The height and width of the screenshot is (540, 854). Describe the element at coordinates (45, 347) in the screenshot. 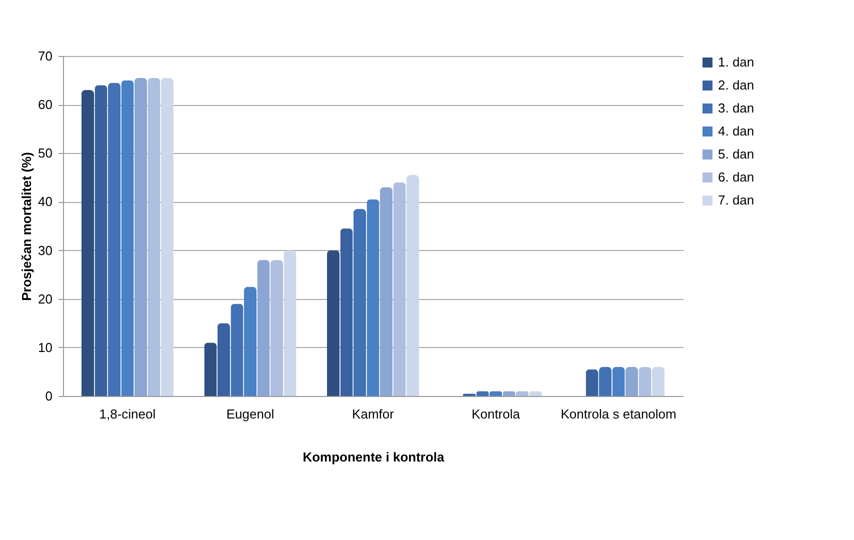

I see `y-tick-label: 10` at that location.